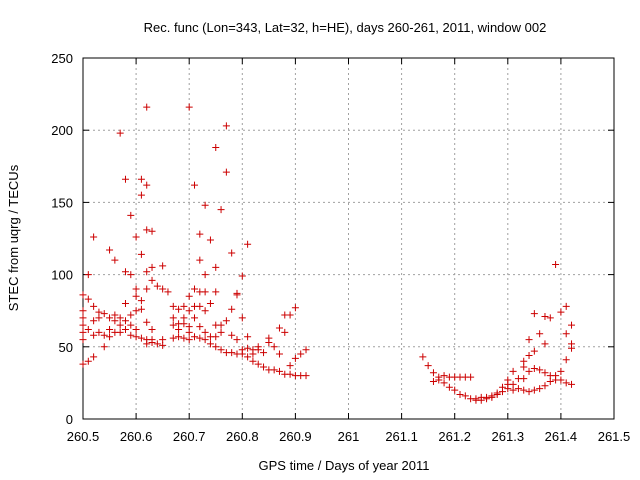 The height and width of the screenshot is (480, 640). Describe the element at coordinates (242, 436) in the screenshot. I see `x-tick-label: 260.8` at that location.